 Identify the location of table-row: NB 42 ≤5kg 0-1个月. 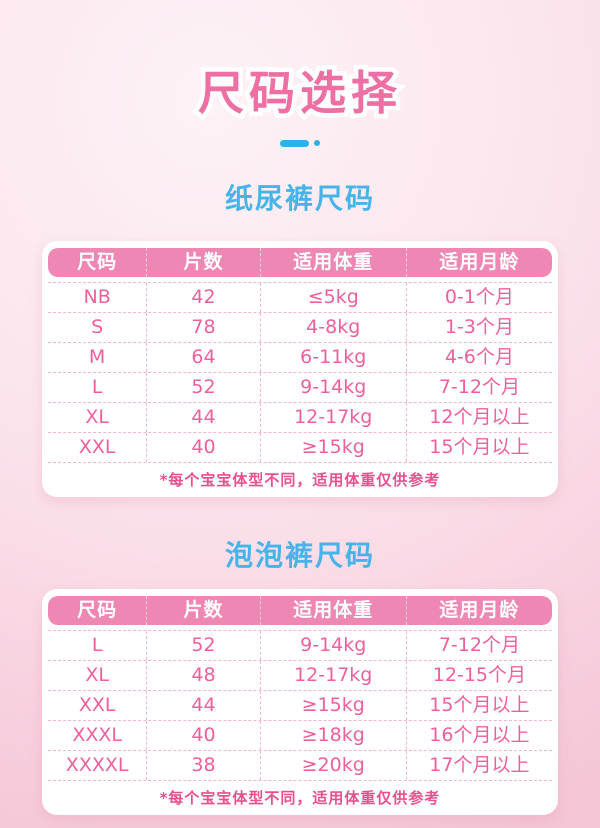
(300, 298).